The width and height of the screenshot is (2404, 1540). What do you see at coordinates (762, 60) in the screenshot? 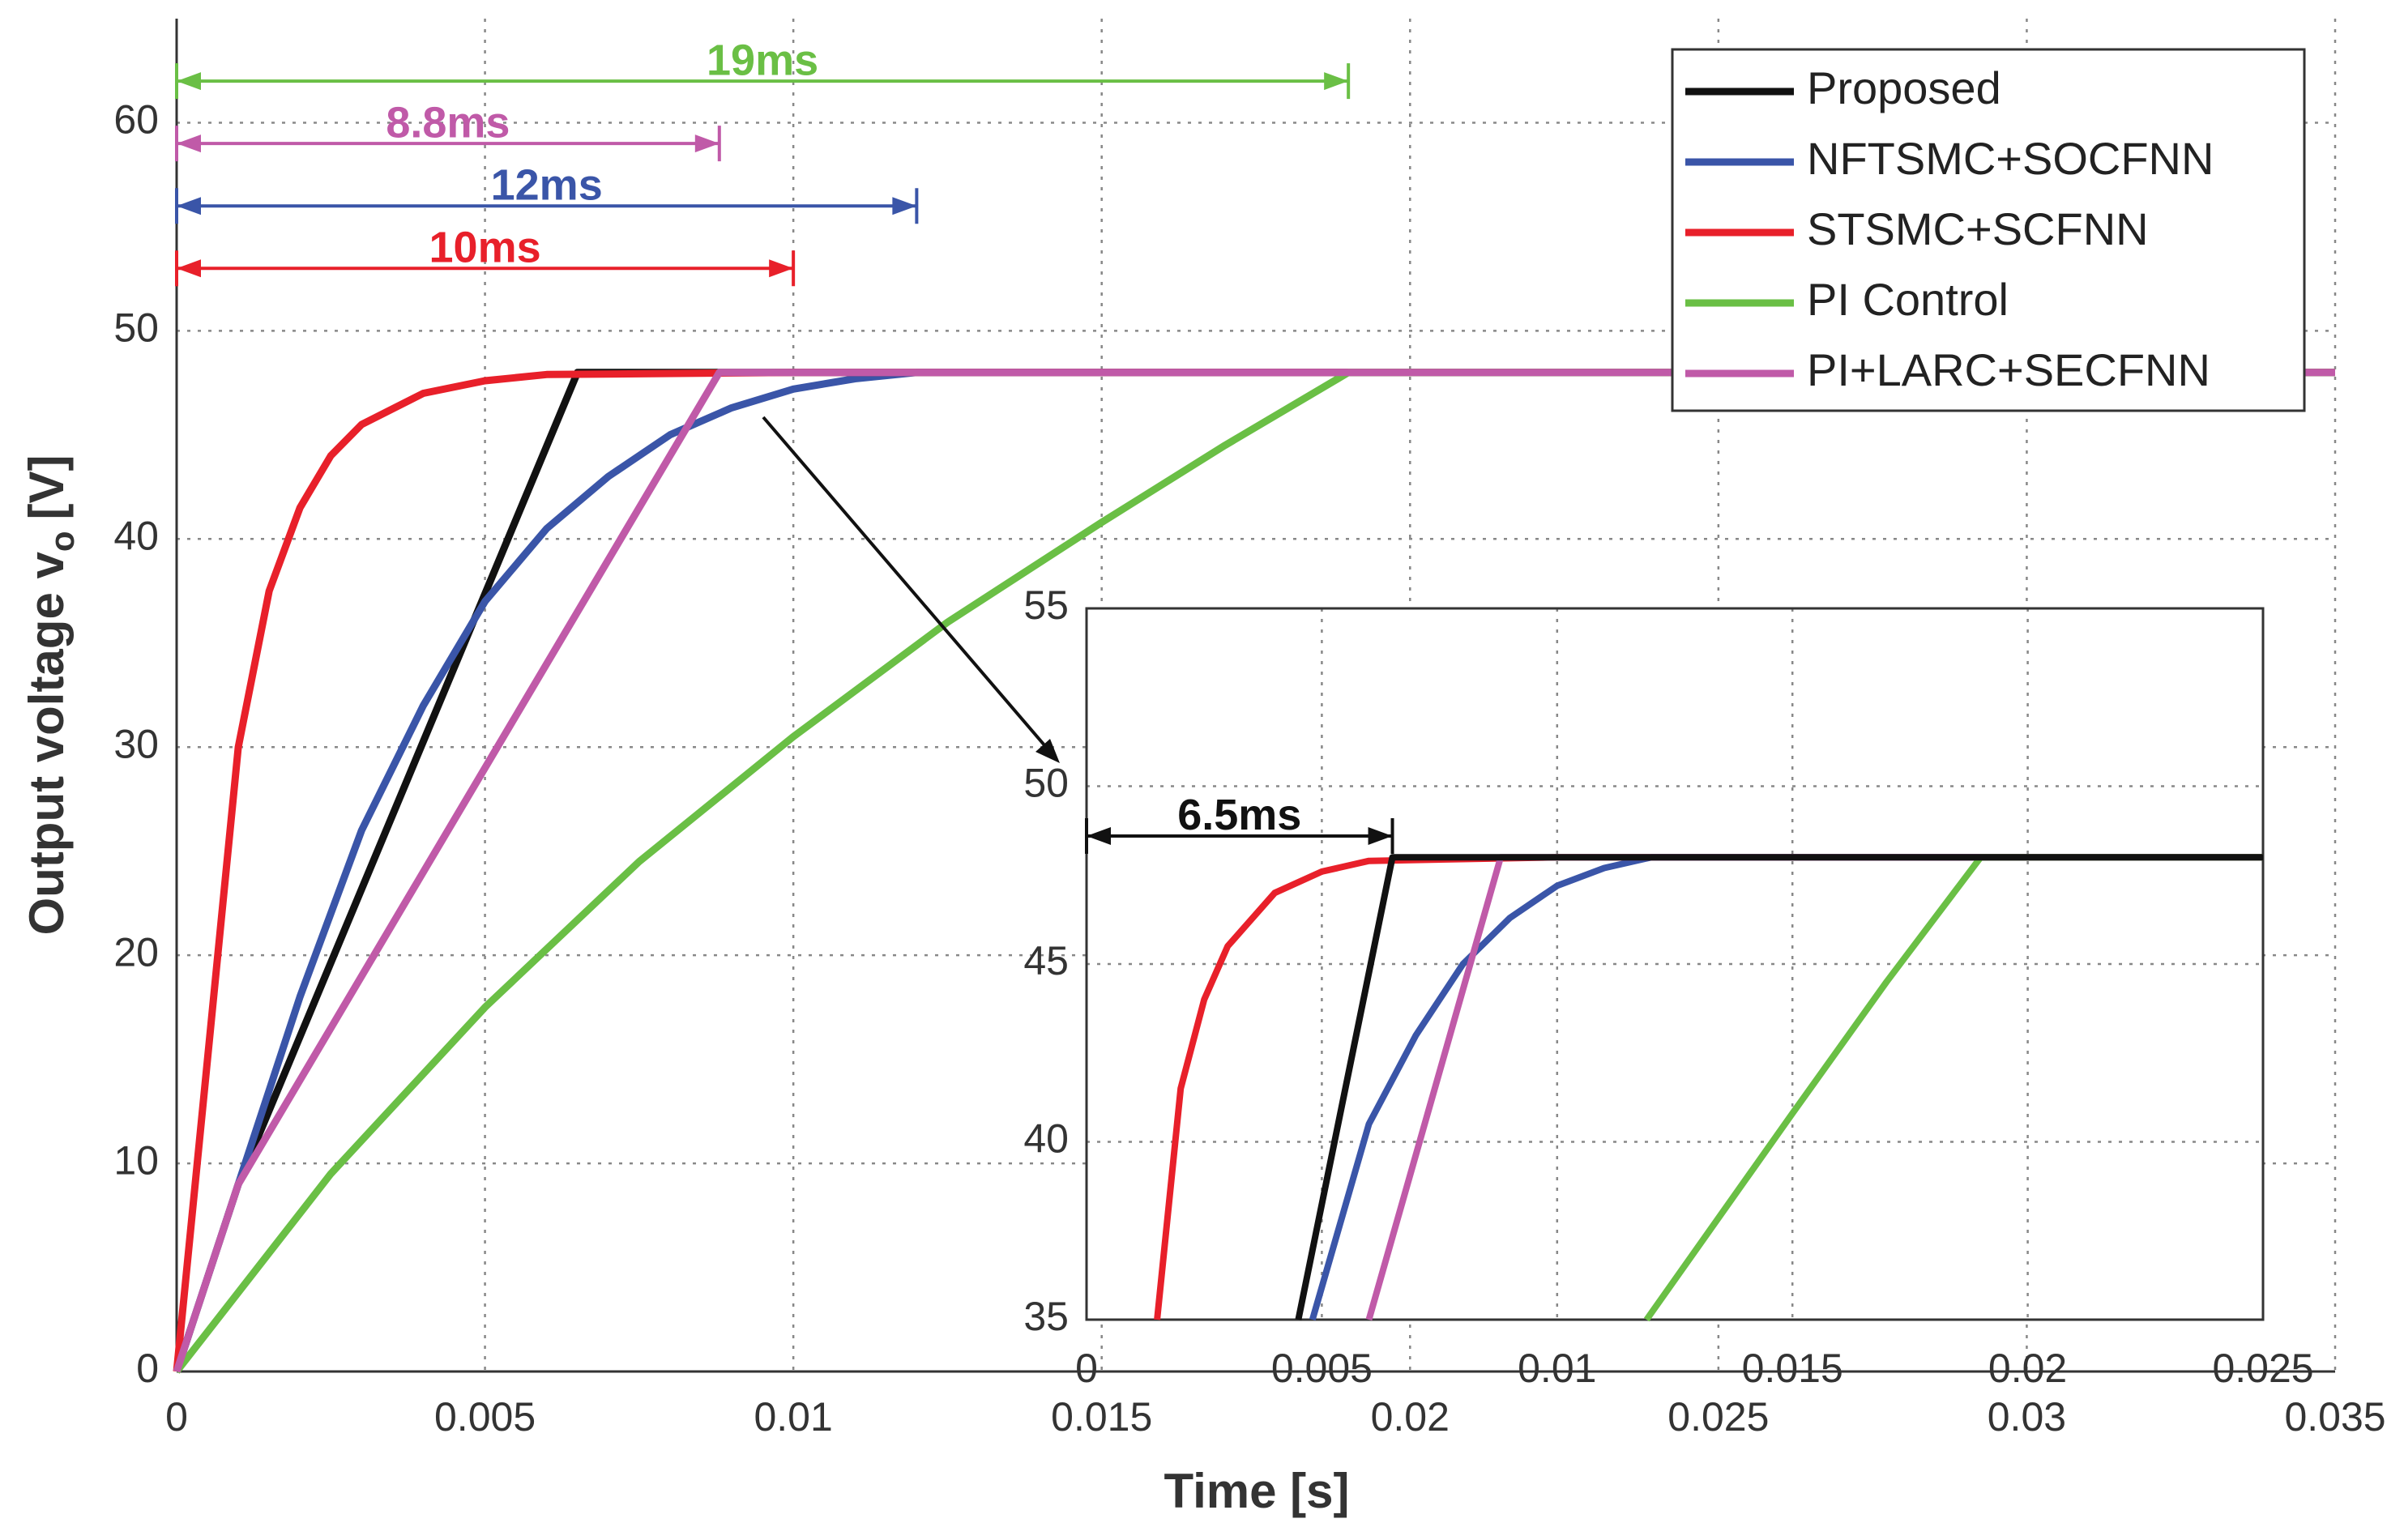
I see `annotation-label: 19ms` at bounding box center [762, 60].